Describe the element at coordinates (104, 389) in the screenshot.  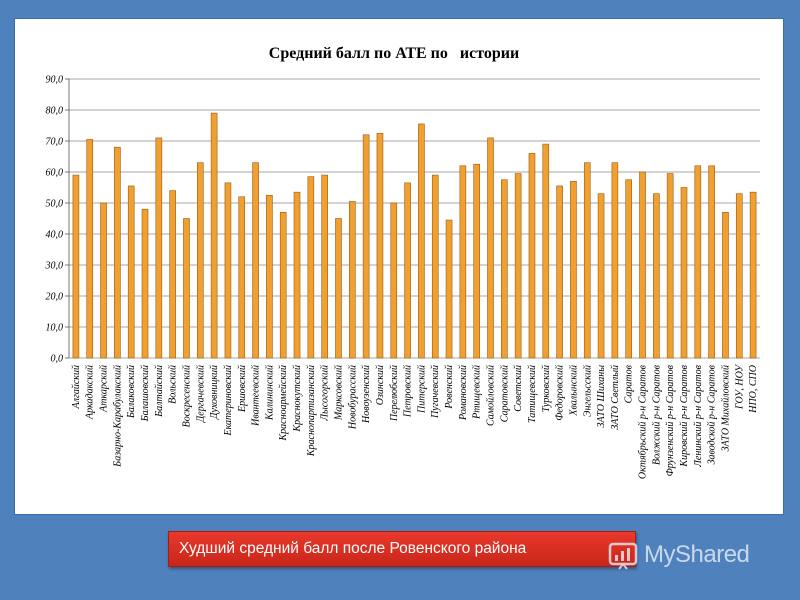
I see `x-tick-label: Аткарский` at that location.